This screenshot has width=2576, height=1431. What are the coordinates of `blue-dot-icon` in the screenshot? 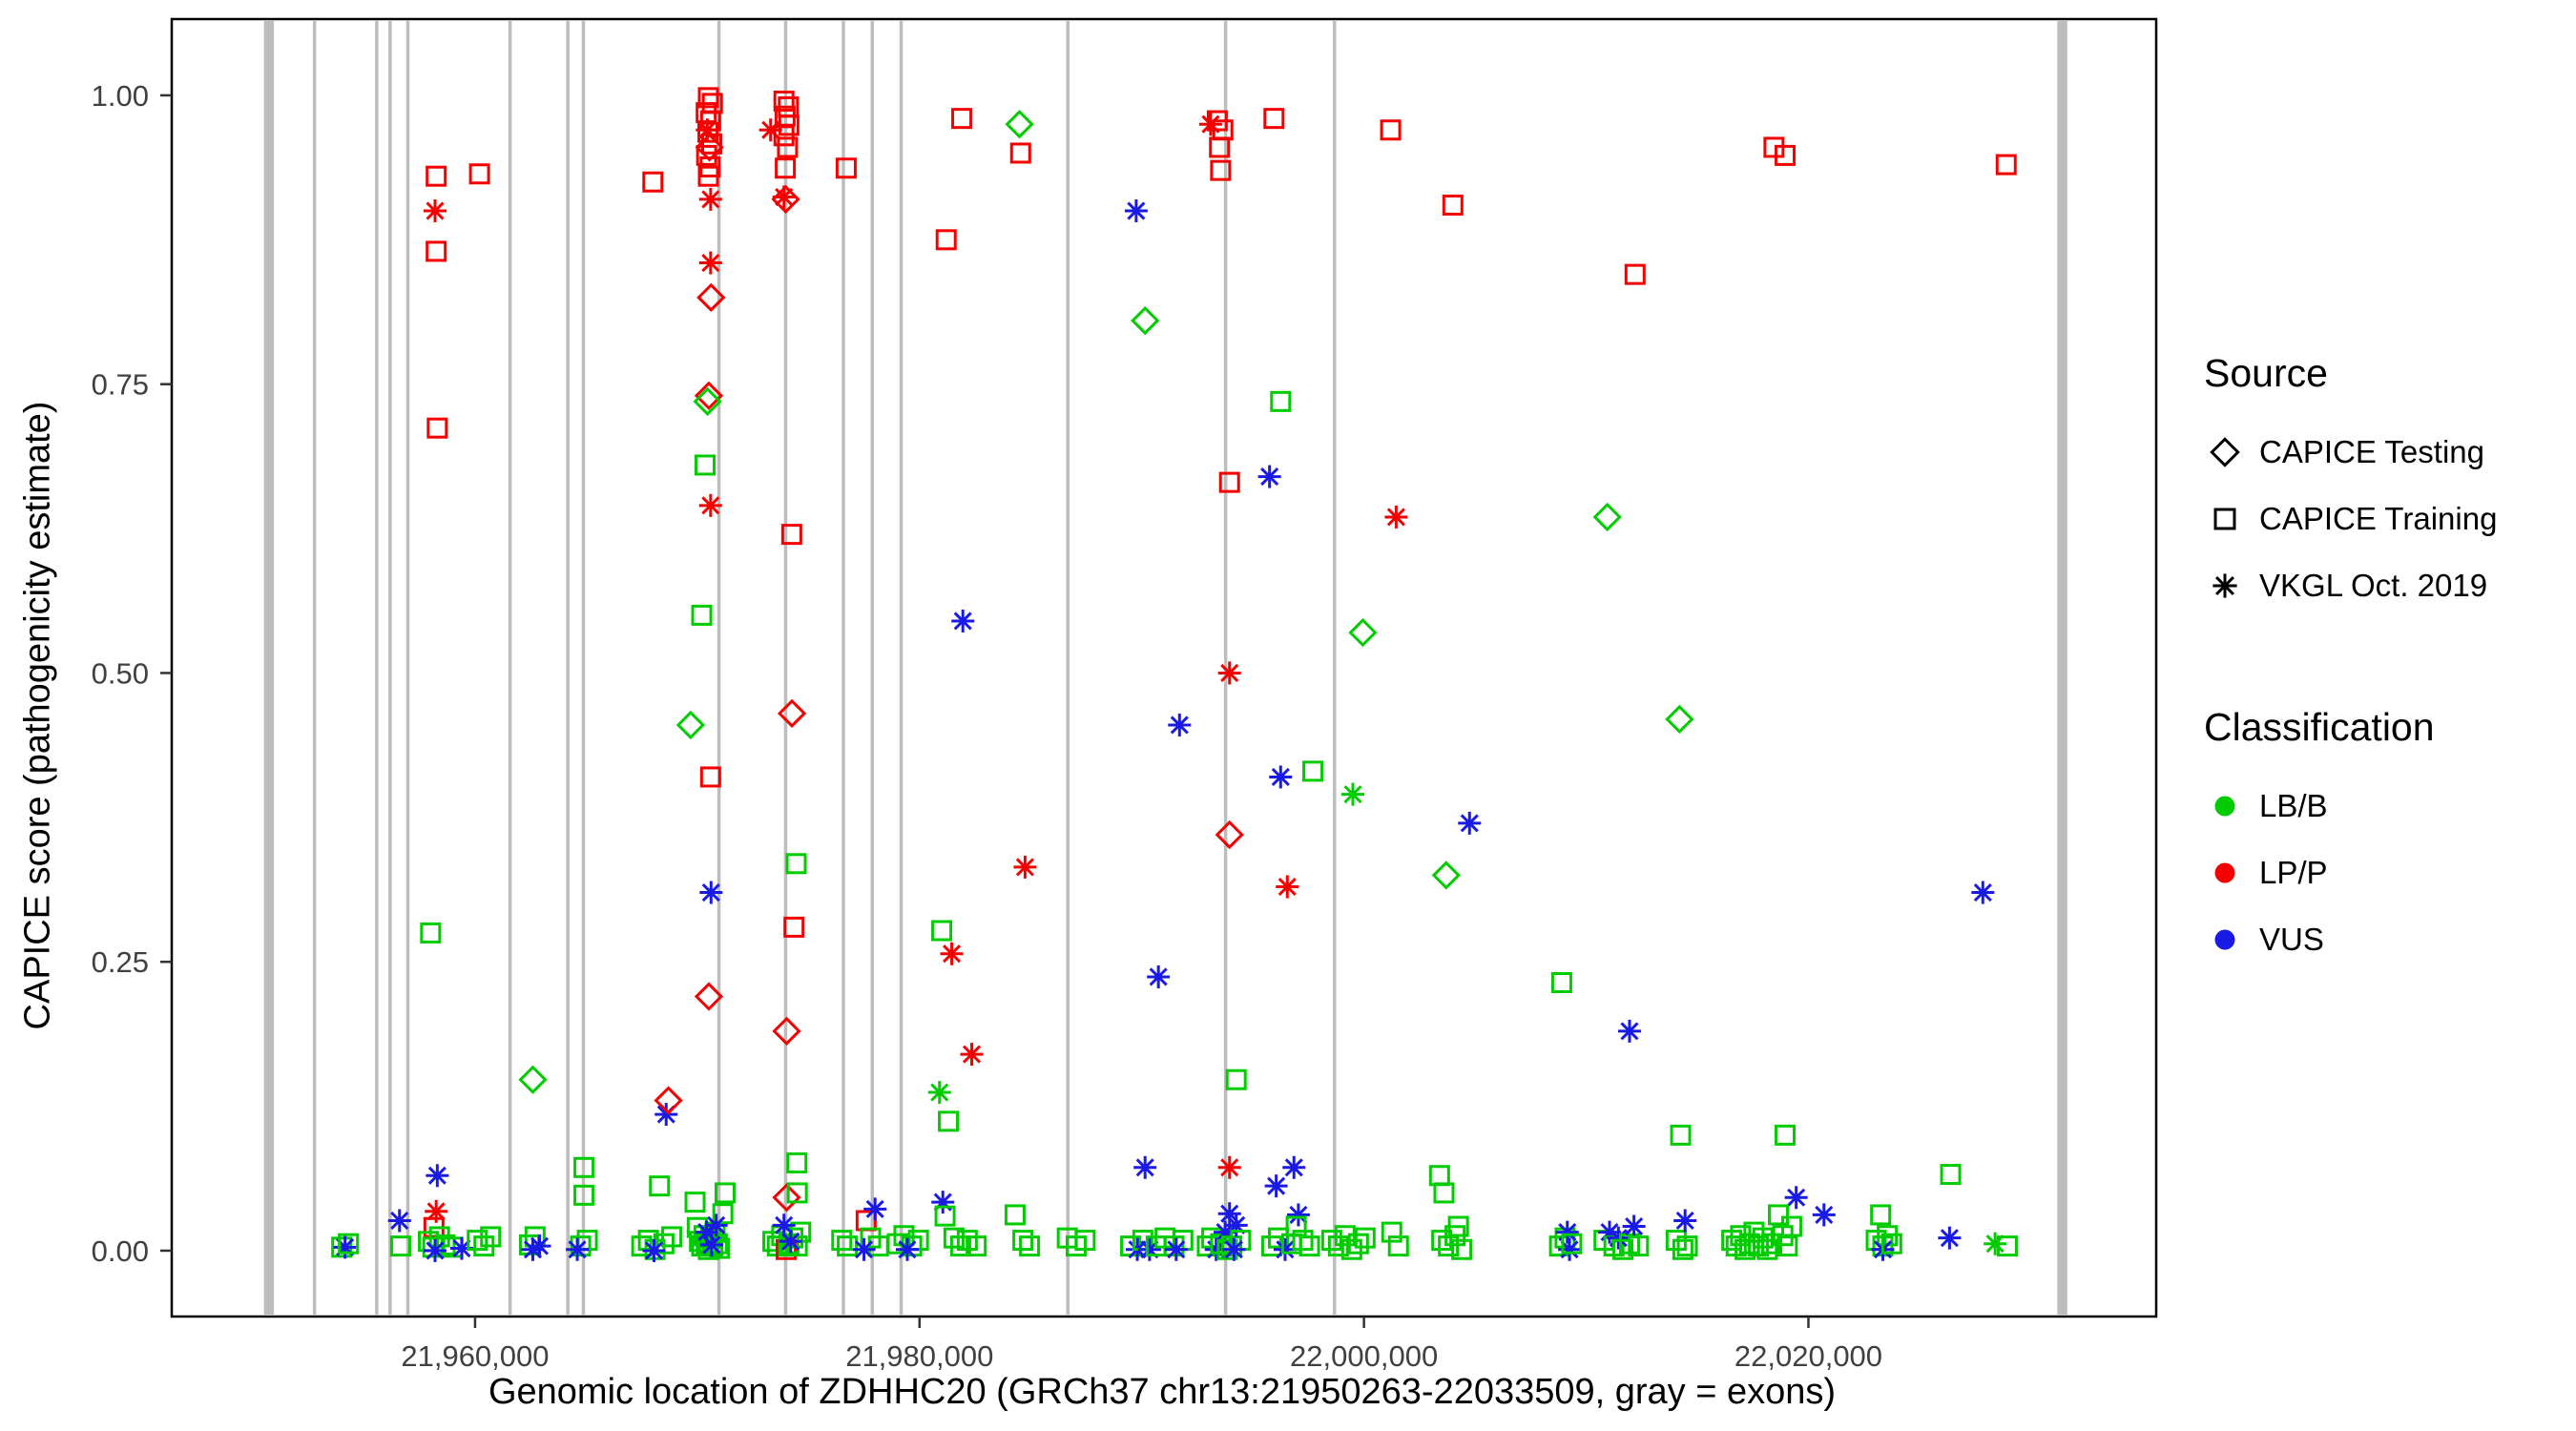 It's located at (2224, 939).